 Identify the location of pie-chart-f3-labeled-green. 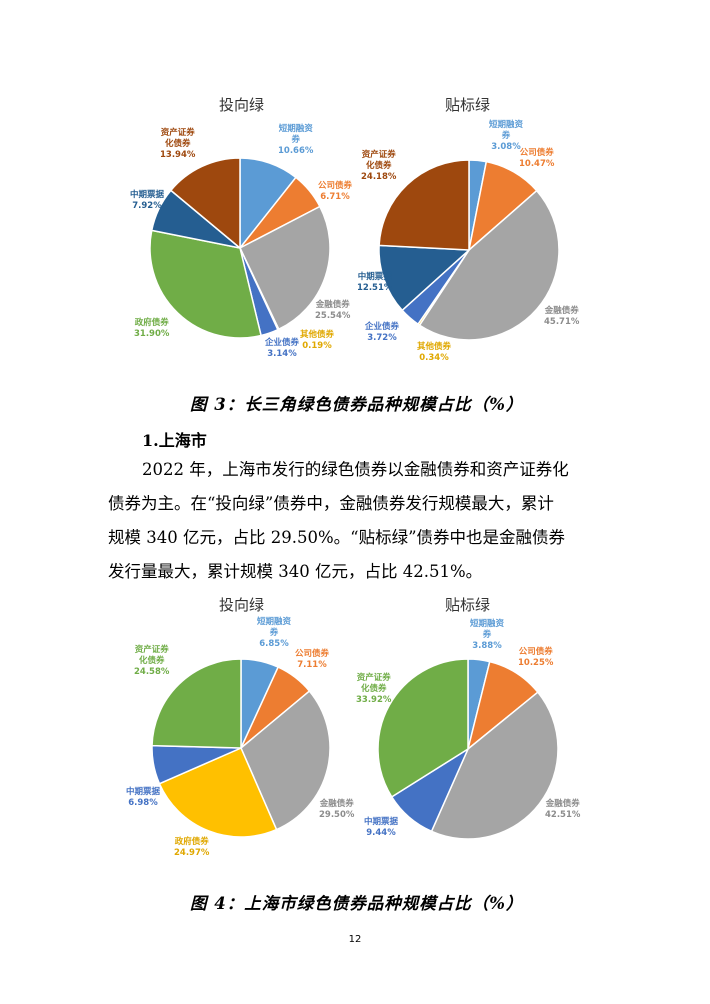
(469, 250).